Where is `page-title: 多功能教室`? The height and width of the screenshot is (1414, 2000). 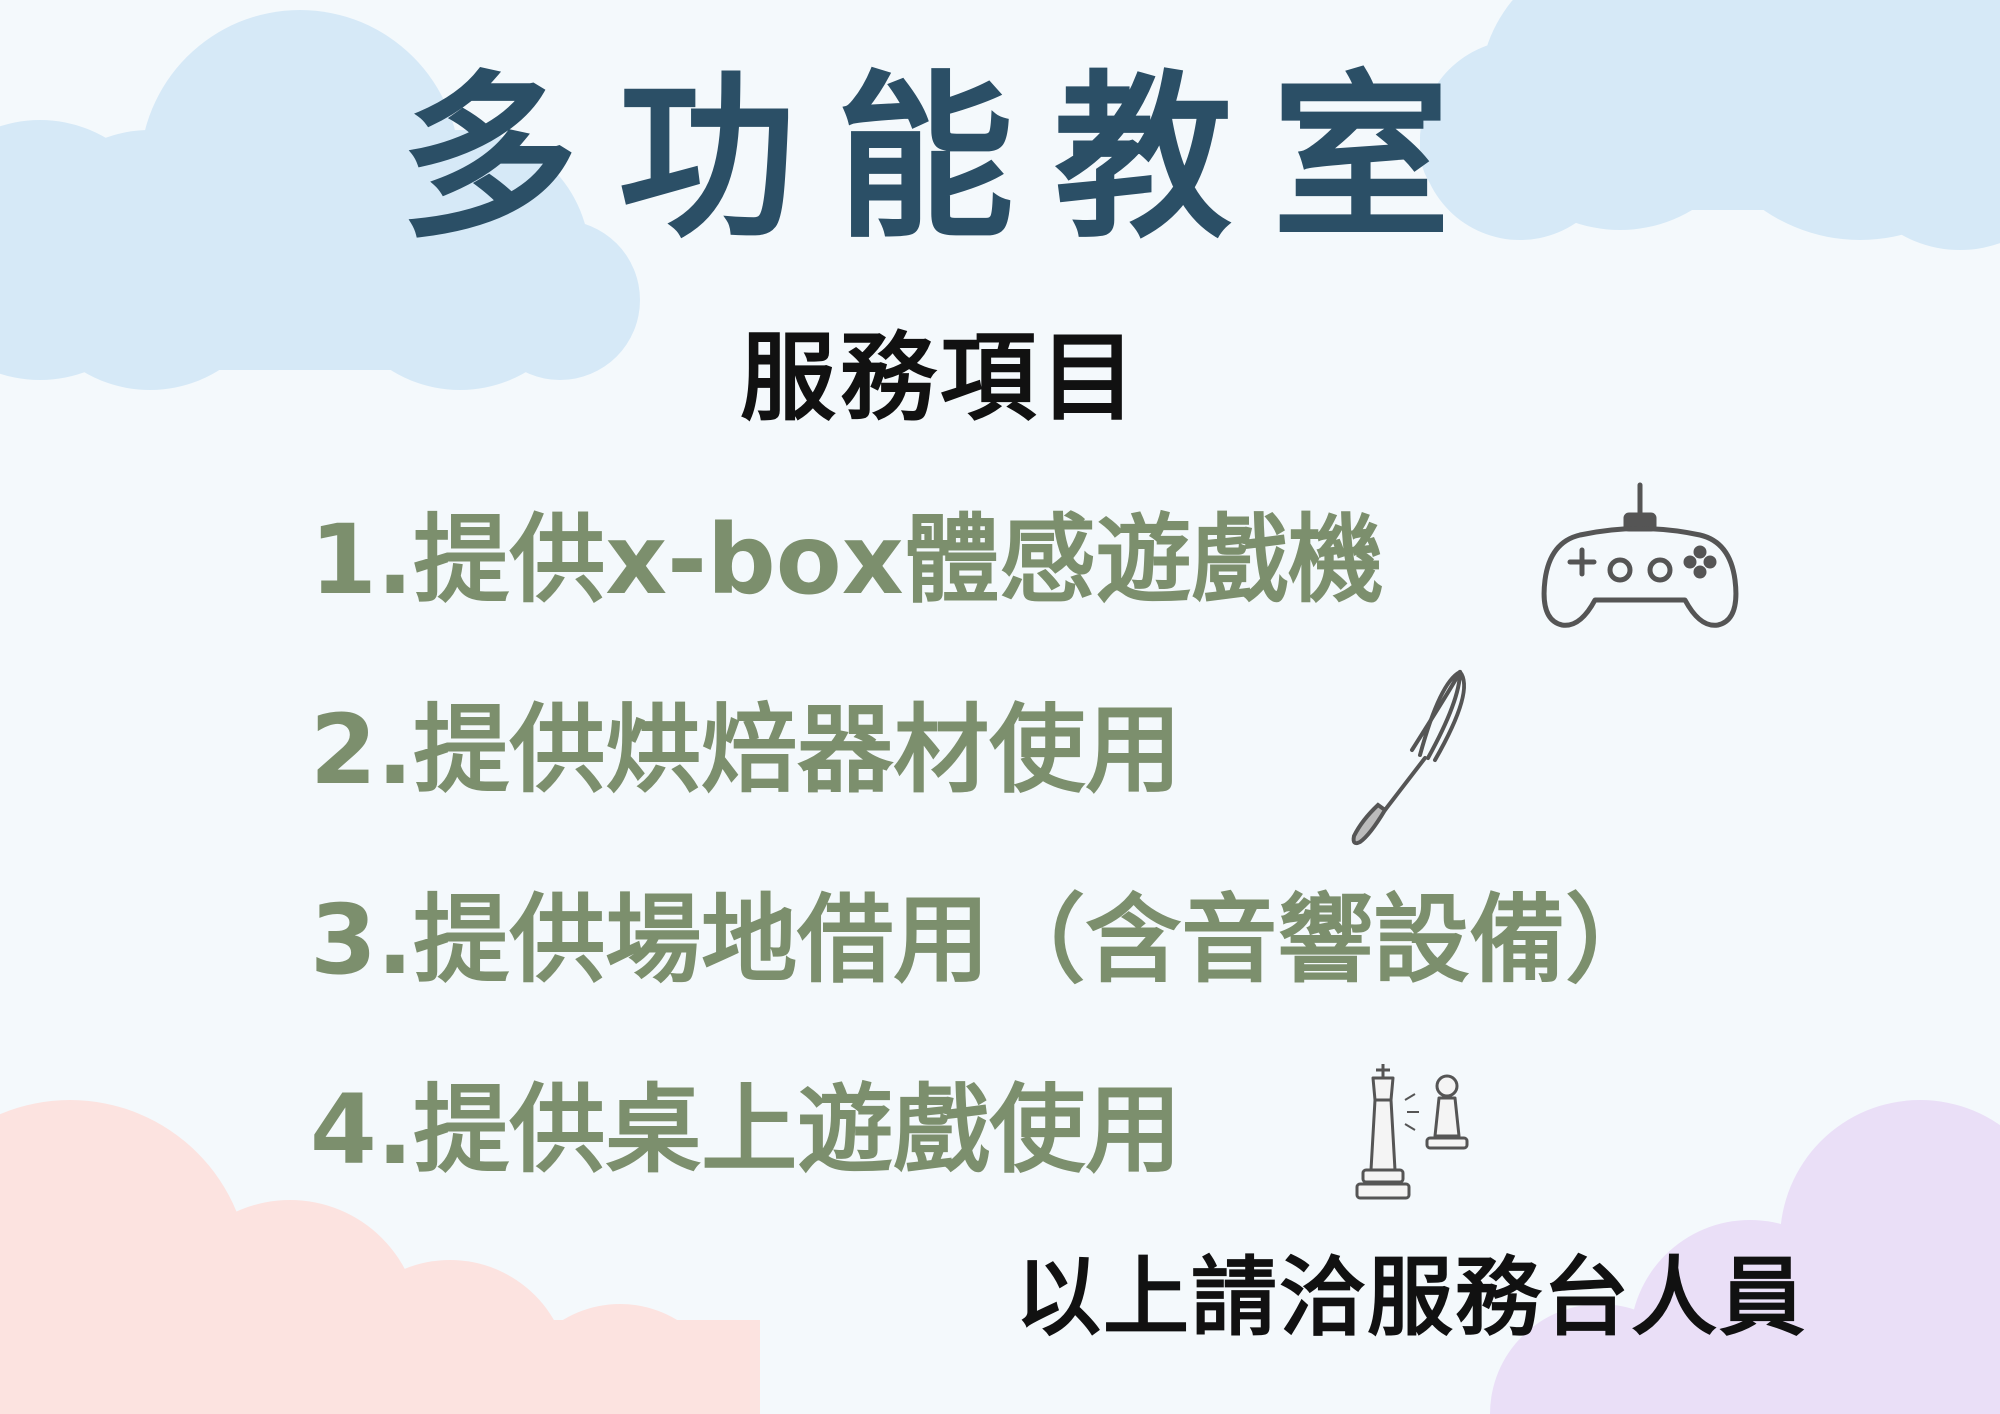
page-title: 多功能教室 is located at coordinates (945, 158).